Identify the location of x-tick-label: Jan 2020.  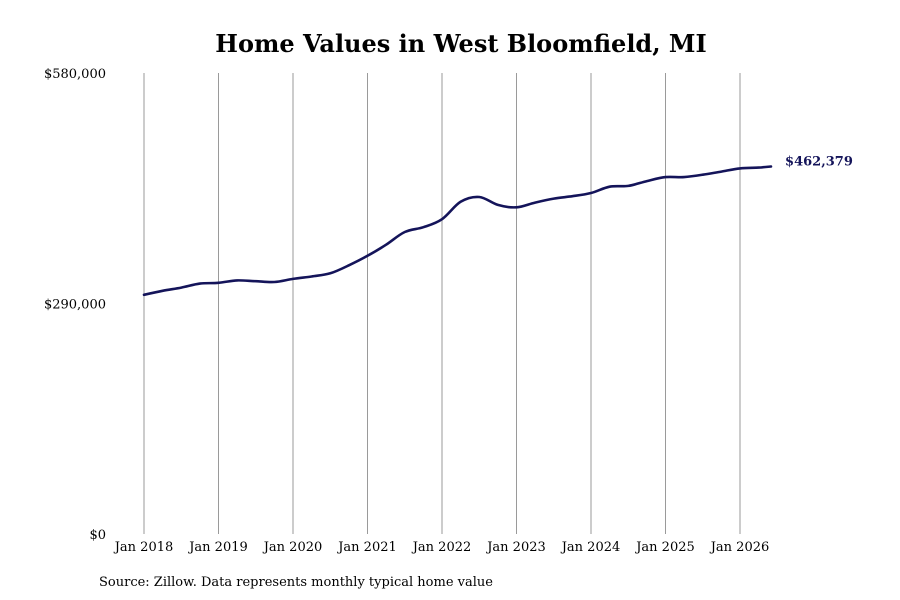
(292, 547).